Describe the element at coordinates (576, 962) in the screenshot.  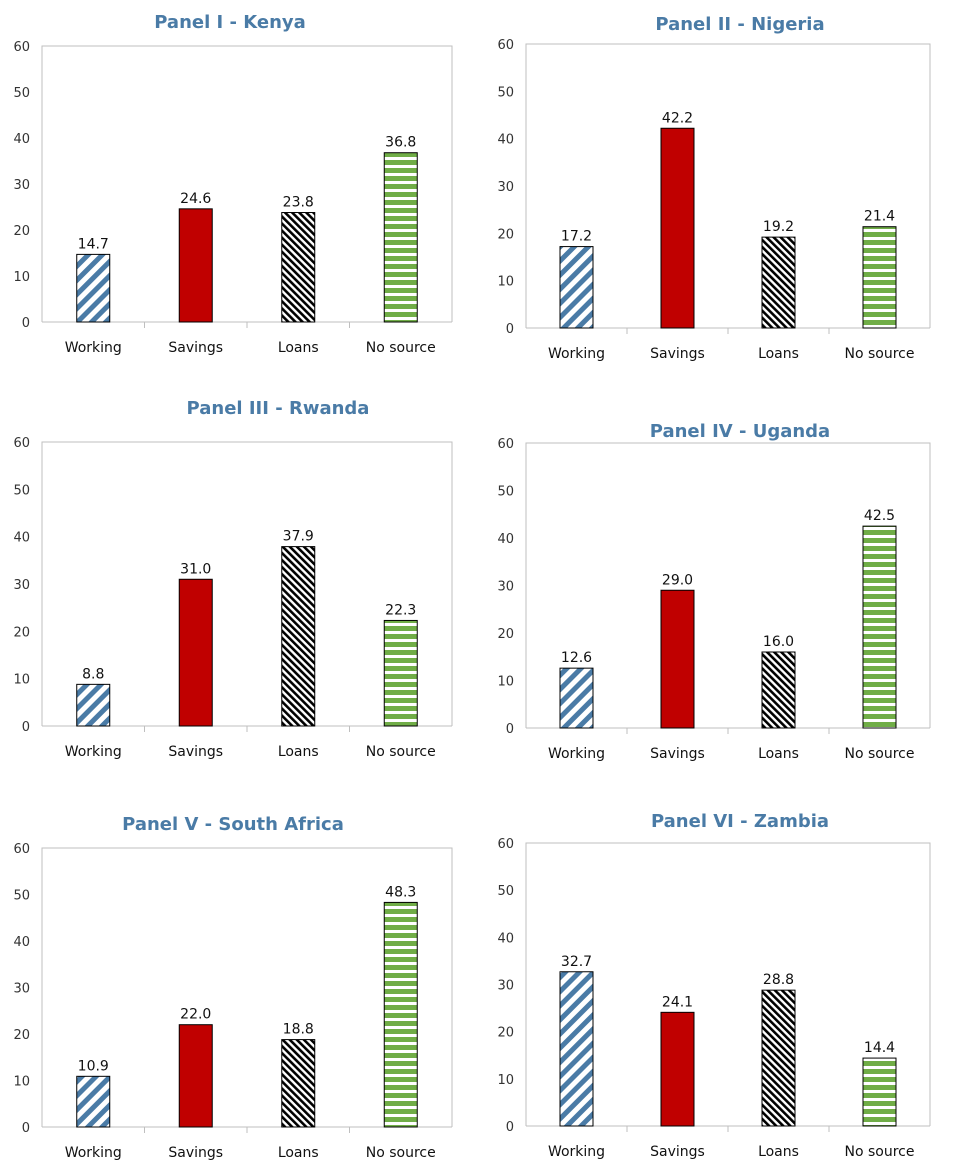
I see `data-label-working: 32.7` at that location.